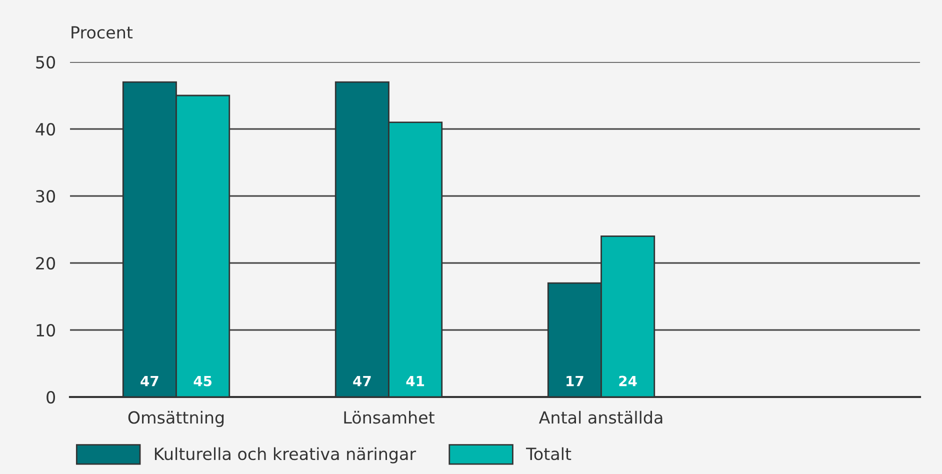 The width and height of the screenshot is (942, 474). Describe the element at coordinates (203, 381) in the screenshot. I see `data-label: 45` at that location.